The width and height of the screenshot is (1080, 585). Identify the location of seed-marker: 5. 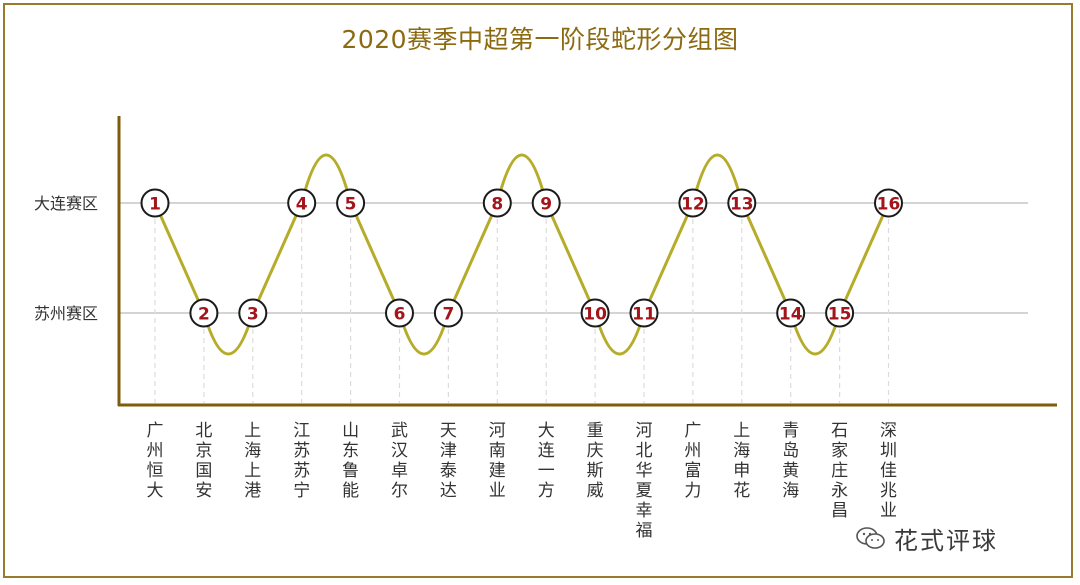
(351, 203).